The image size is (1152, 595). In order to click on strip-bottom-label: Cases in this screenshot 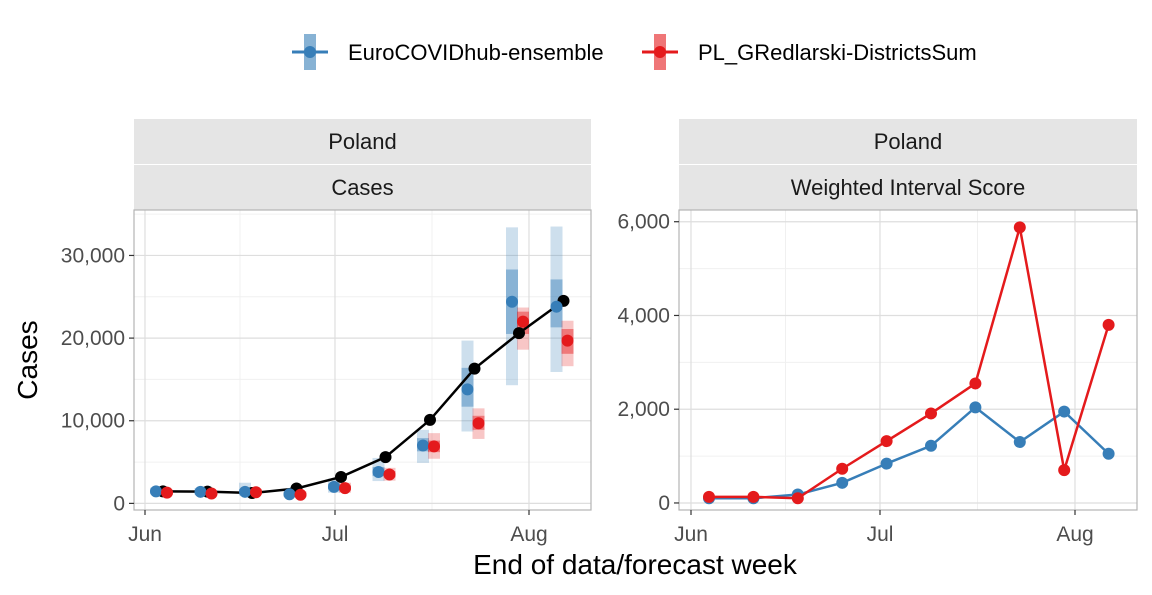, I will do `click(362, 187)`.